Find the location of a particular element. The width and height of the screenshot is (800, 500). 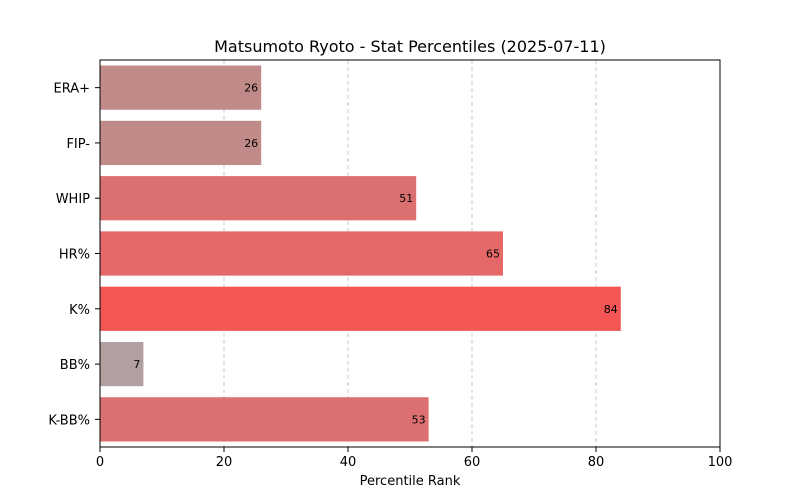

x-tick-label: 0 is located at coordinates (100, 462).